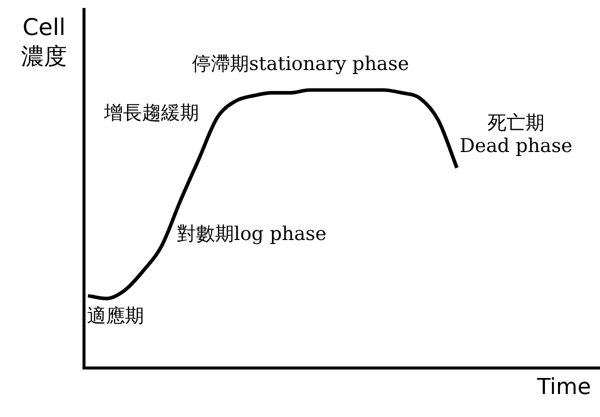  Describe the element at coordinates (251, 234) in the screenshot. I see `annotation: 對數期log phase` at that location.